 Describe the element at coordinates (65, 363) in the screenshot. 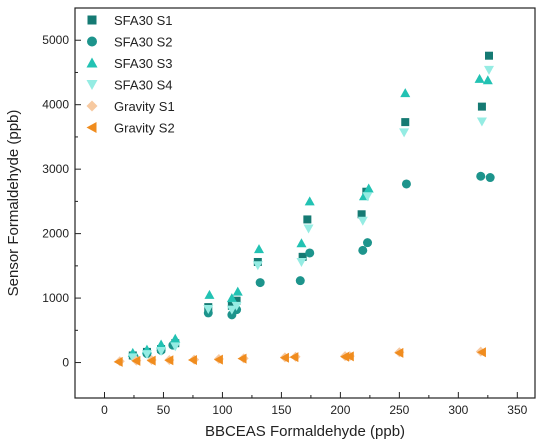

I see `y-tick-label: 0` at that location.